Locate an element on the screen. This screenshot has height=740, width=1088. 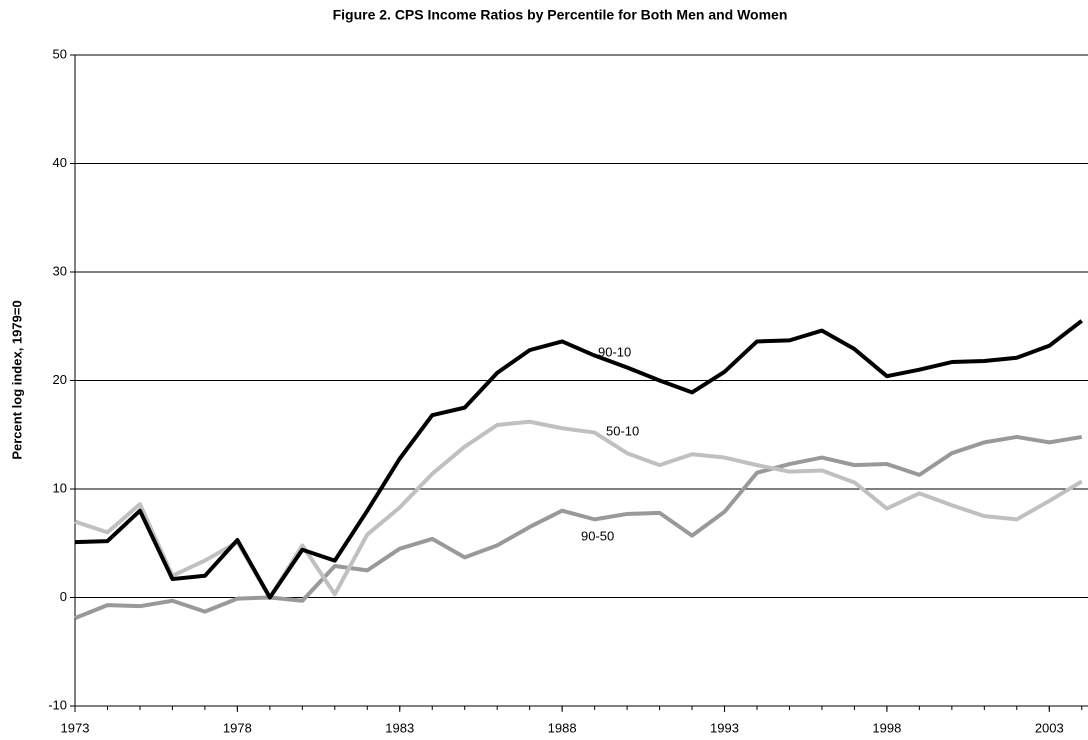
series-annotation: 90-50 is located at coordinates (597, 535).